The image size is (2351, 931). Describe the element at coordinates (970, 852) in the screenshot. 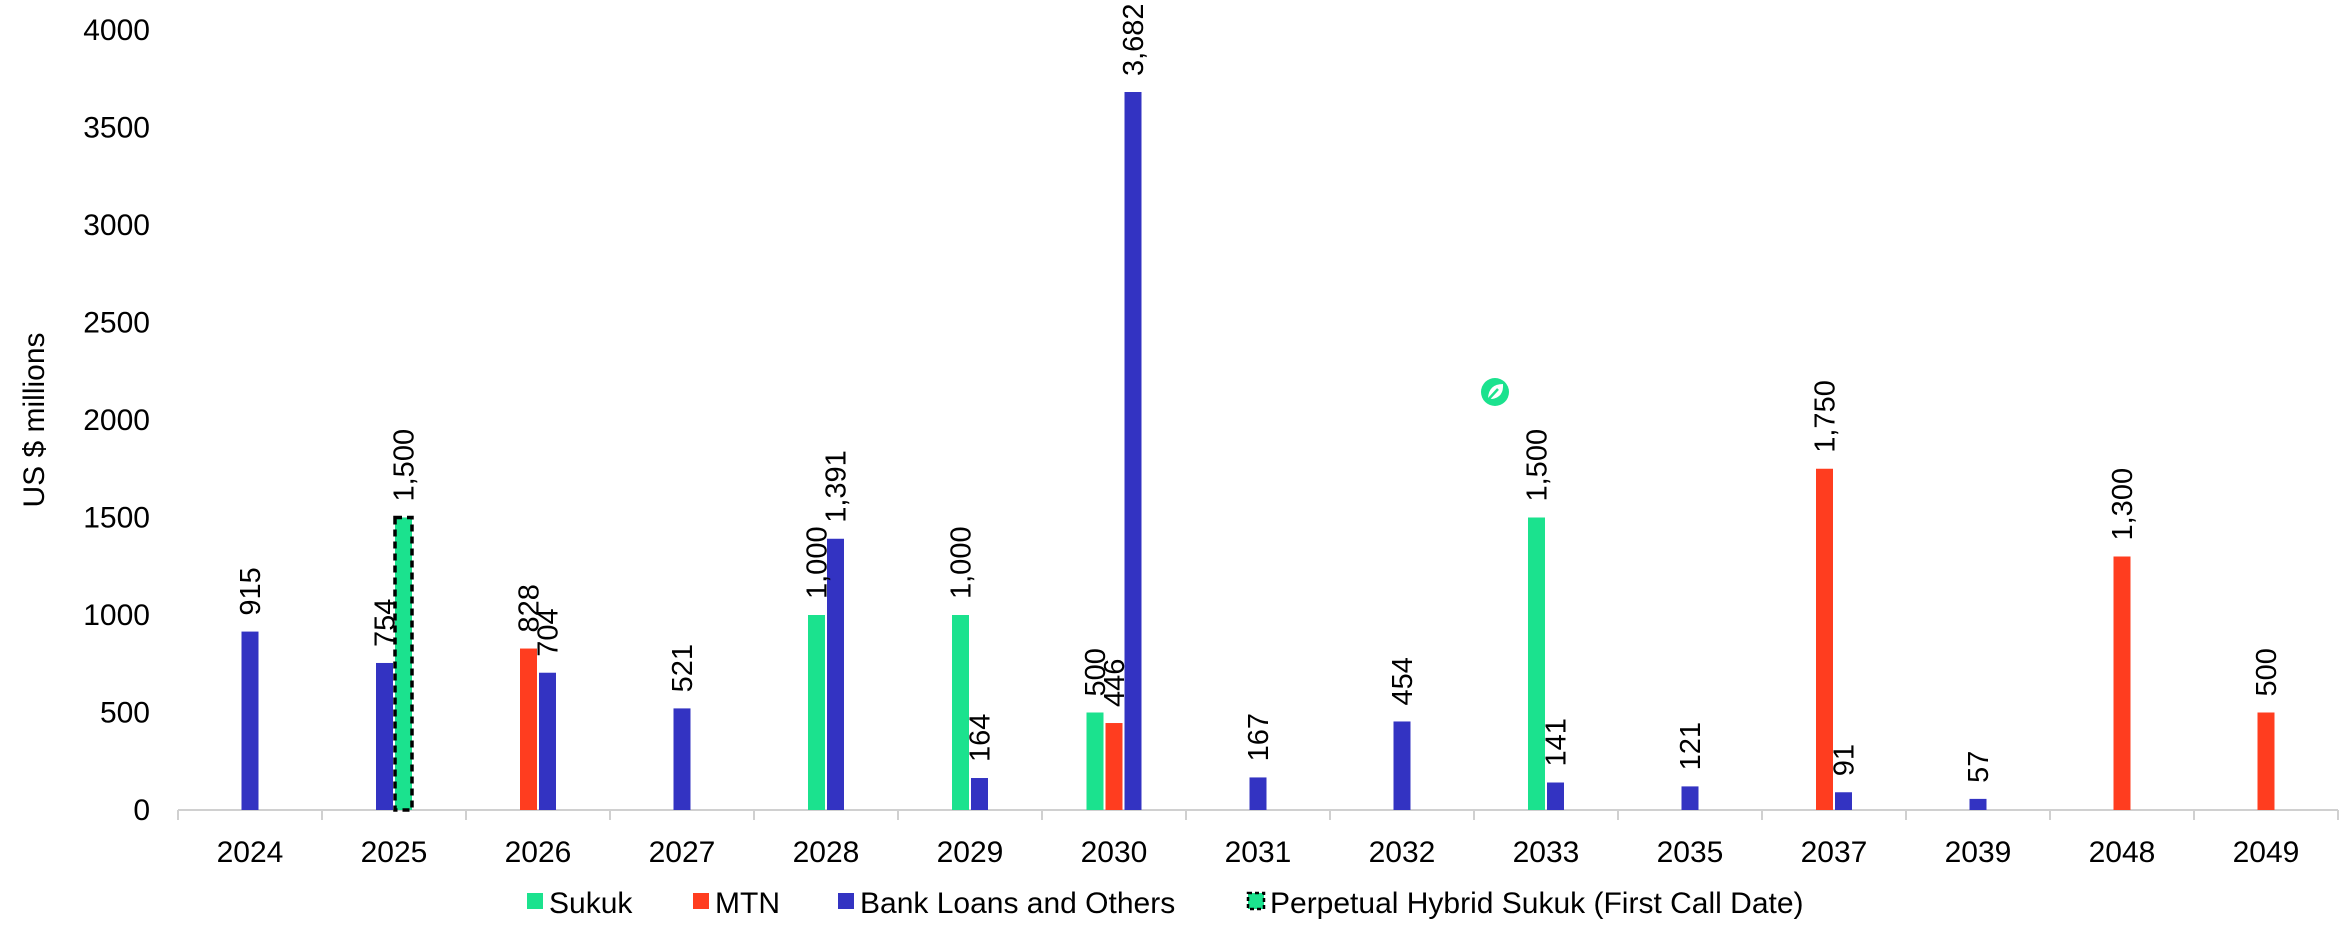

I see `x-tick-label: 2029` at that location.